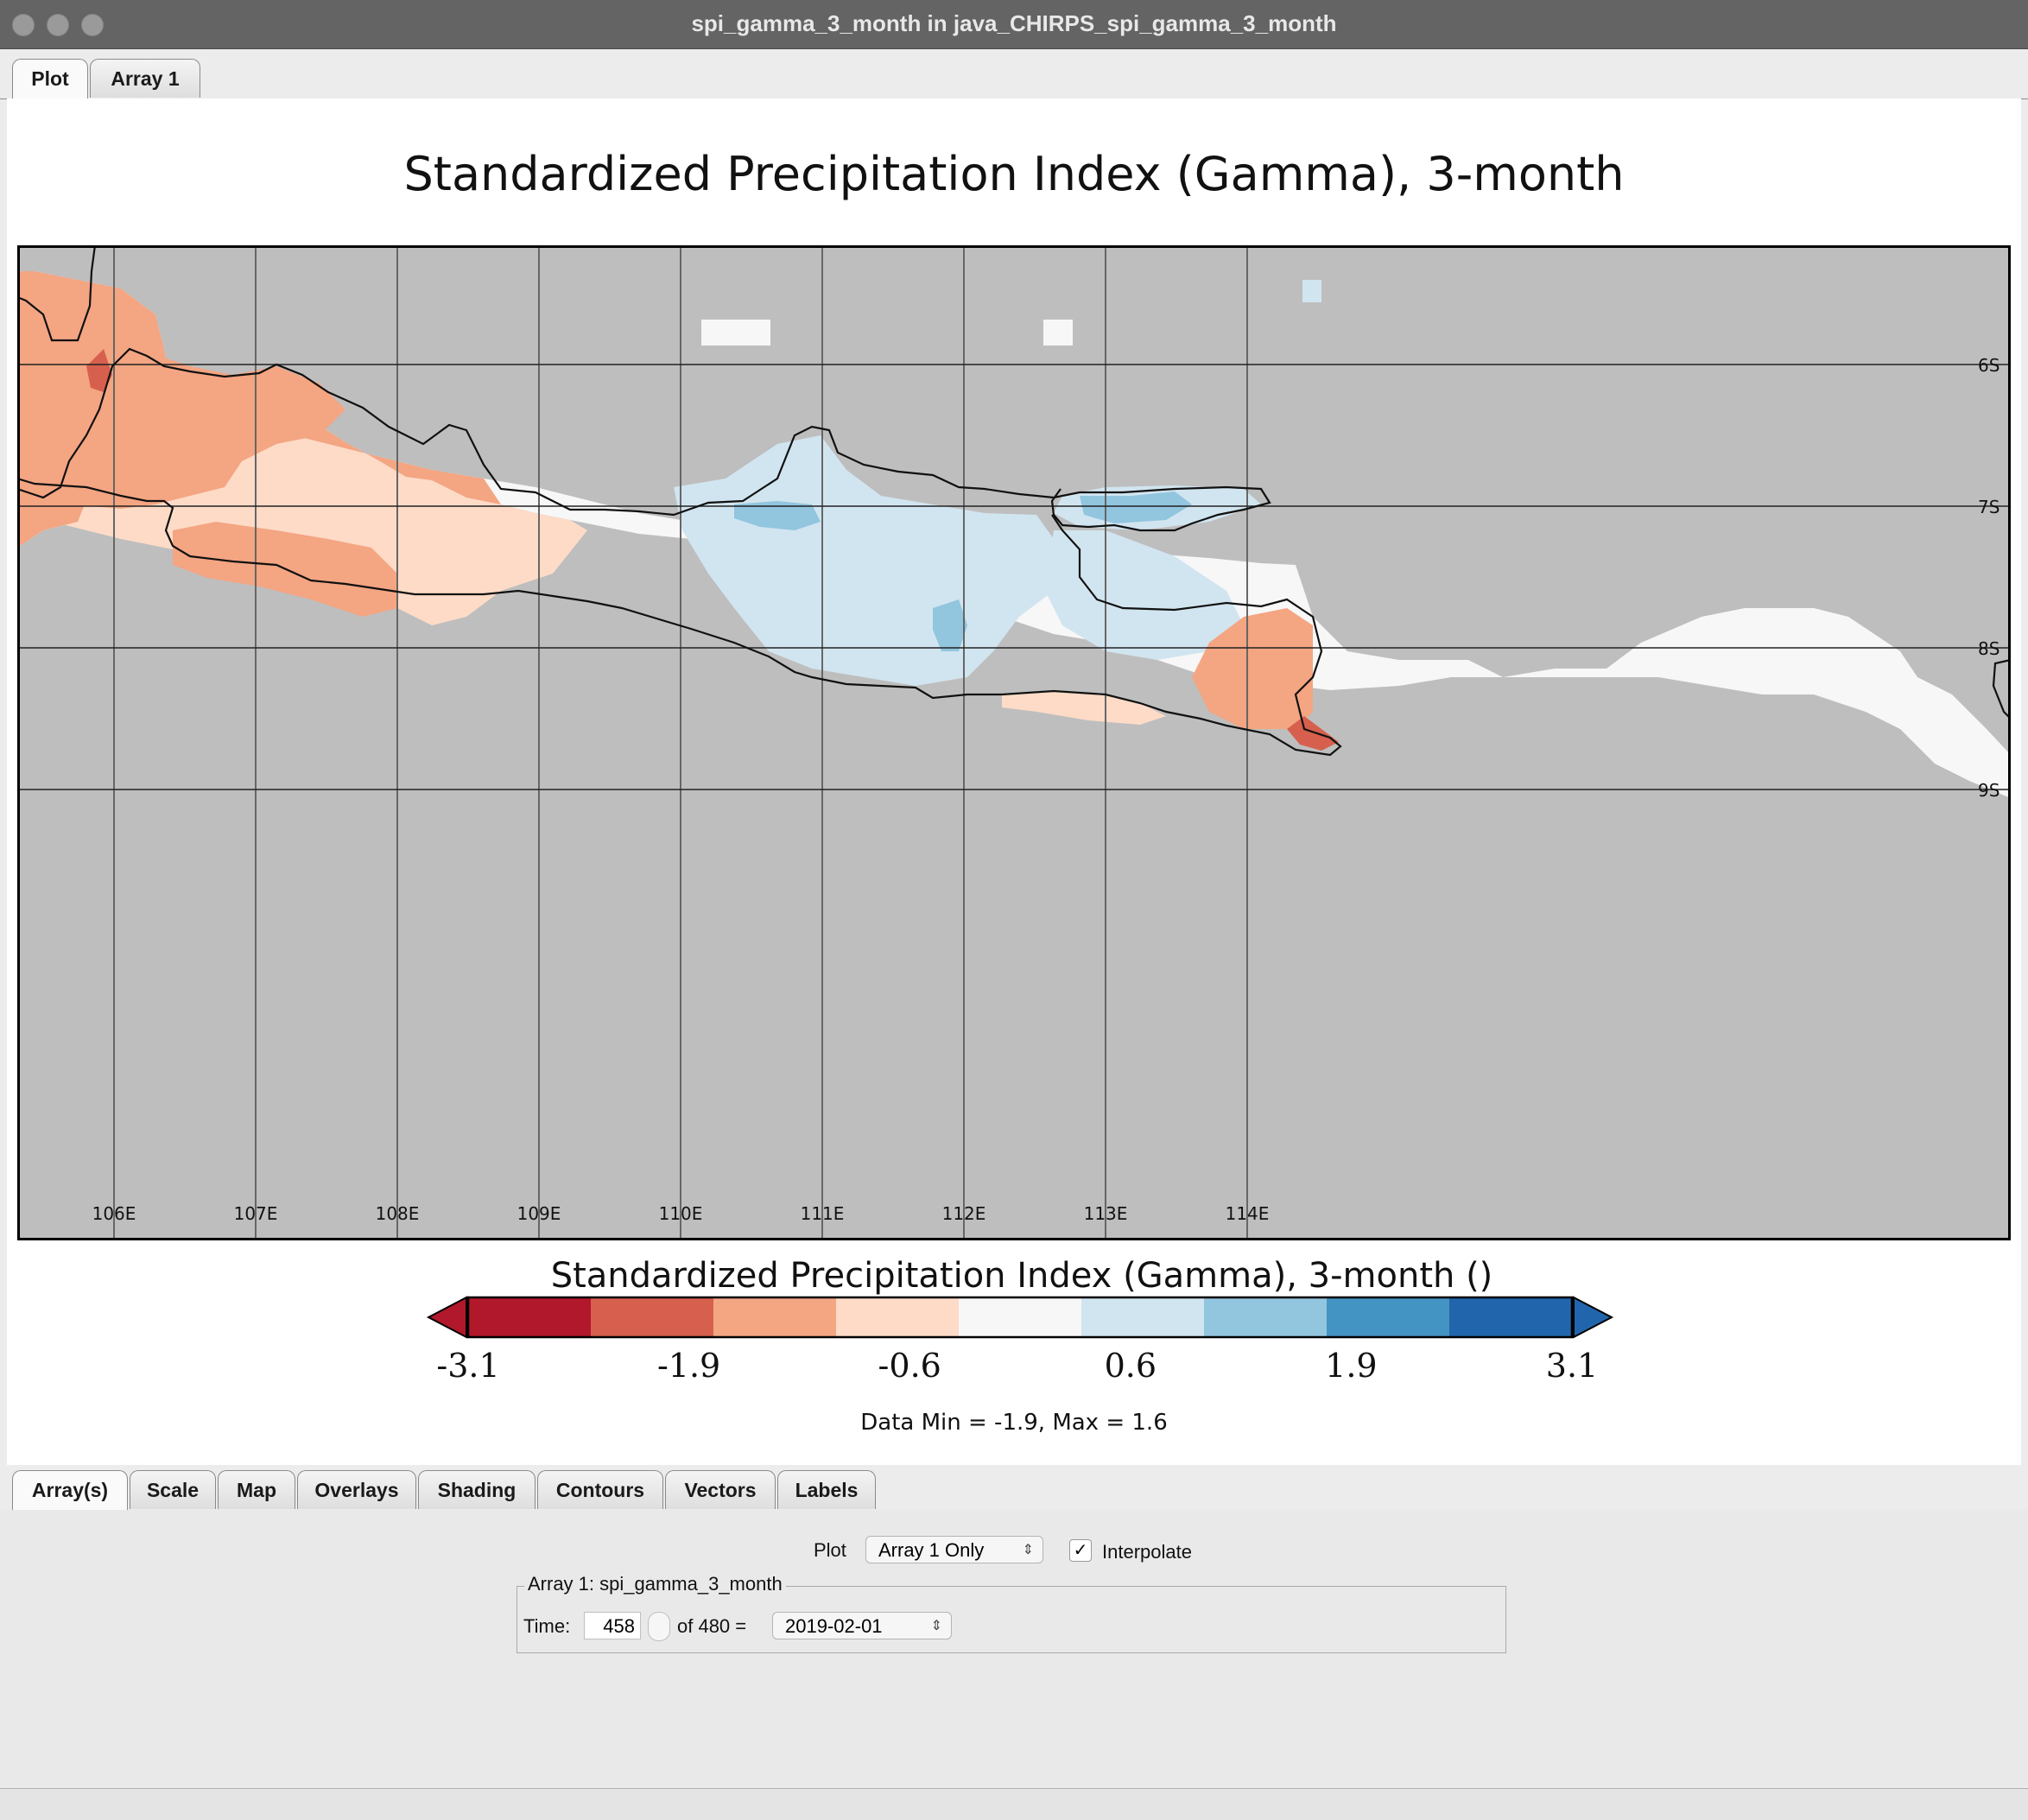  Describe the element at coordinates (92, 25) in the screenshot. I see `zoom-window-button` at that location.